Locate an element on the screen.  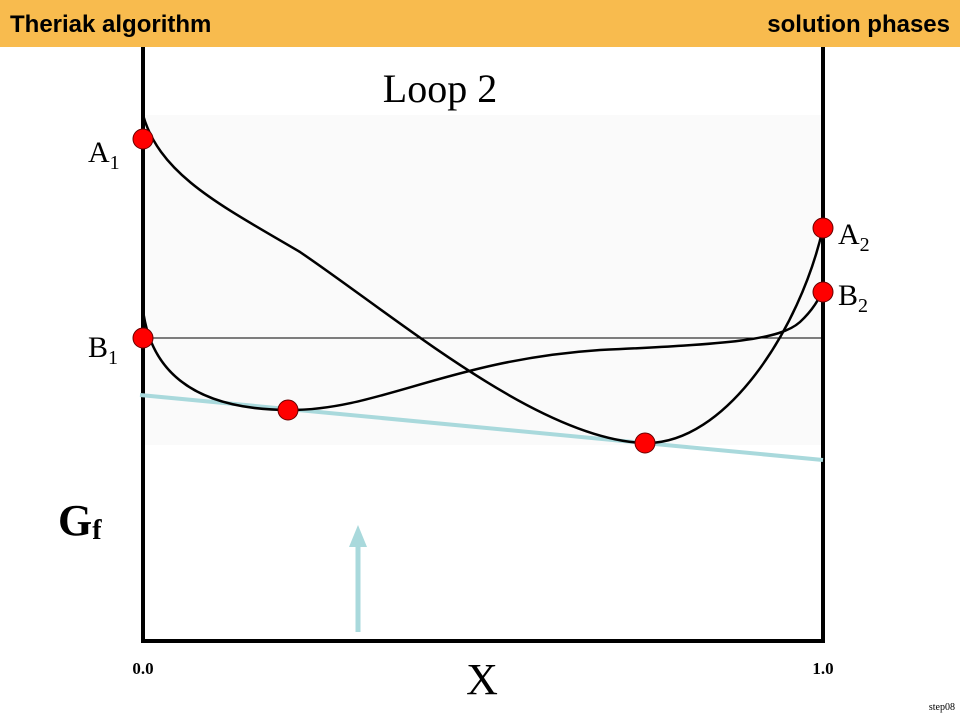
tangent-line is located at coordinates (481, 427).